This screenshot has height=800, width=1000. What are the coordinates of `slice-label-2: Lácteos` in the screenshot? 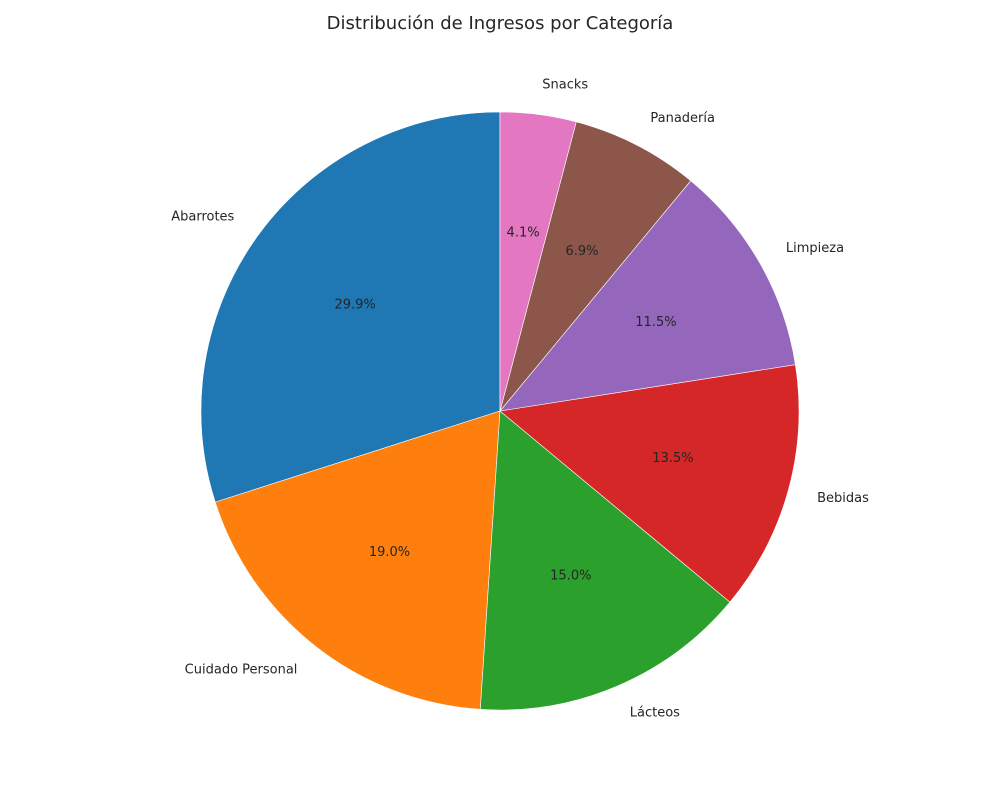 It's located at (655, 713).